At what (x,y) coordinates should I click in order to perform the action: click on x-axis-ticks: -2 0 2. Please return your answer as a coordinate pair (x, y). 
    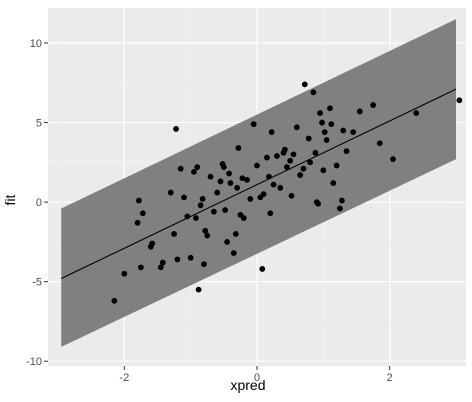
    Looking at the image, I should click on (256, 375).